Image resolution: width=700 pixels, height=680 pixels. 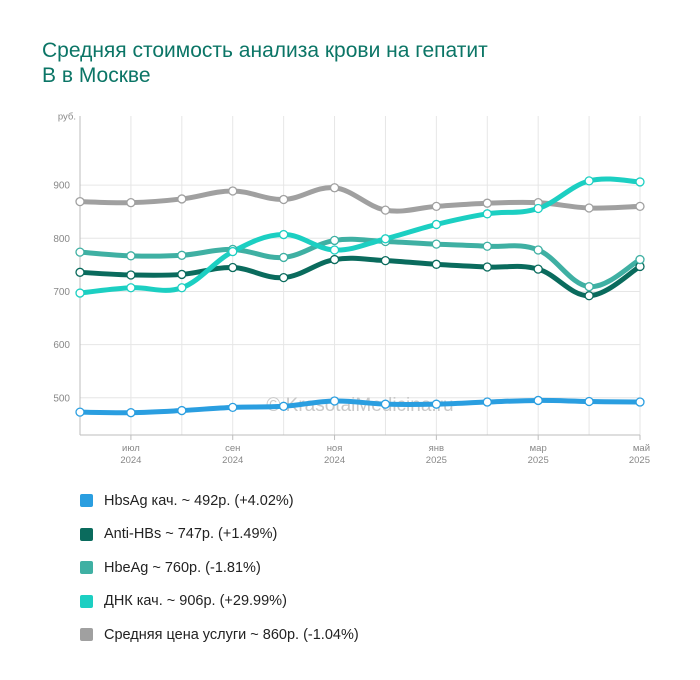 What do you see at coordinates (61, 292) in the screenshot?
I see `y-tick-label: 700` at bounding box center [61, 292].